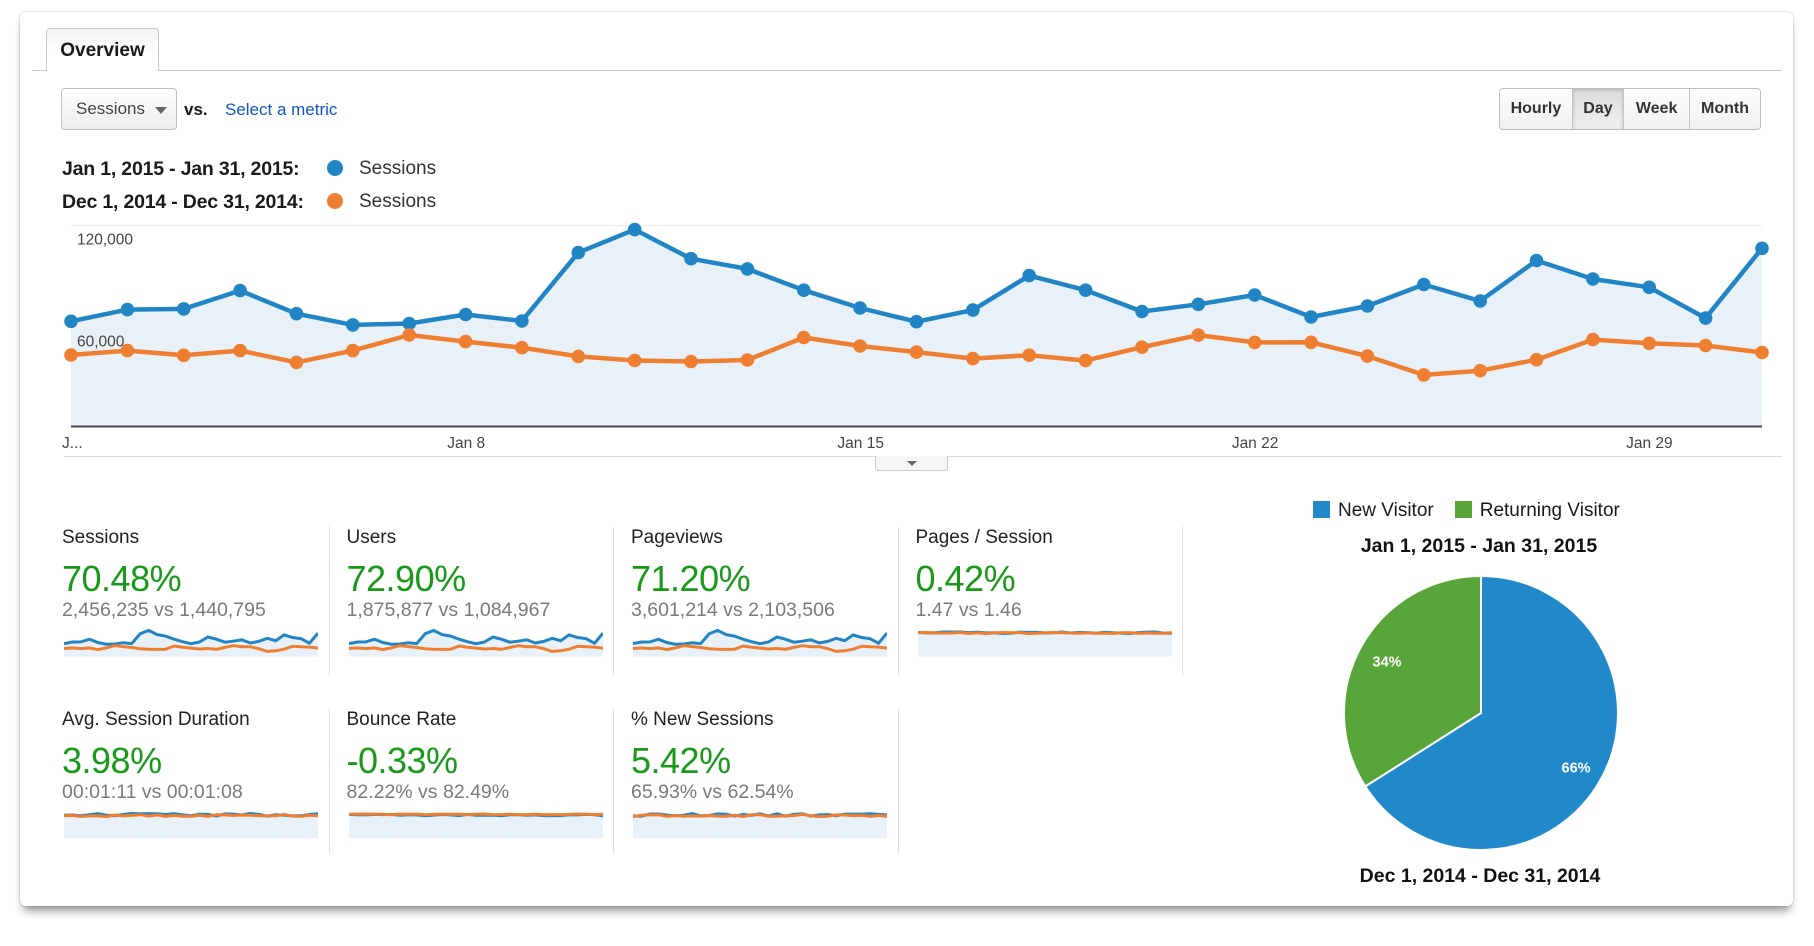  Describe the element at coordinates (105, 240) in the screenshot. I see `svg-text: 120,000` at that location.